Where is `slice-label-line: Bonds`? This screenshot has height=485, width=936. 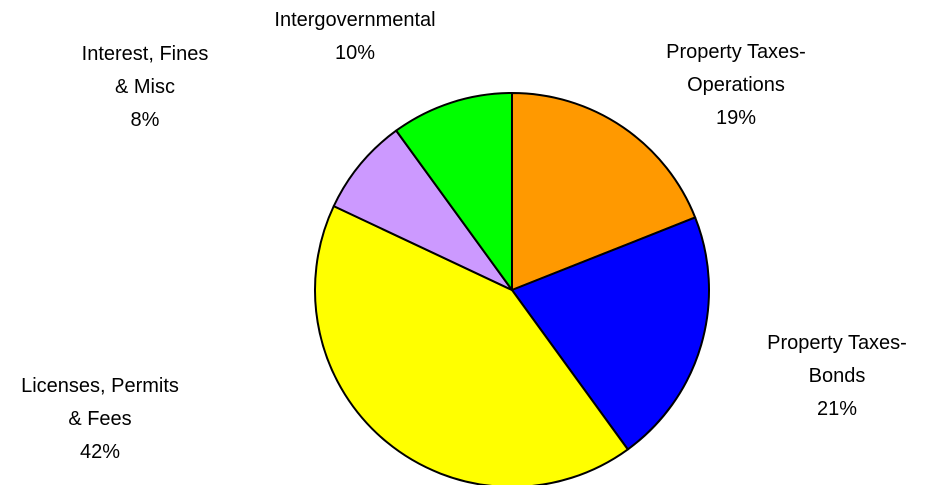
slice-label-line: Bonds is located at coordinates (837, 376).